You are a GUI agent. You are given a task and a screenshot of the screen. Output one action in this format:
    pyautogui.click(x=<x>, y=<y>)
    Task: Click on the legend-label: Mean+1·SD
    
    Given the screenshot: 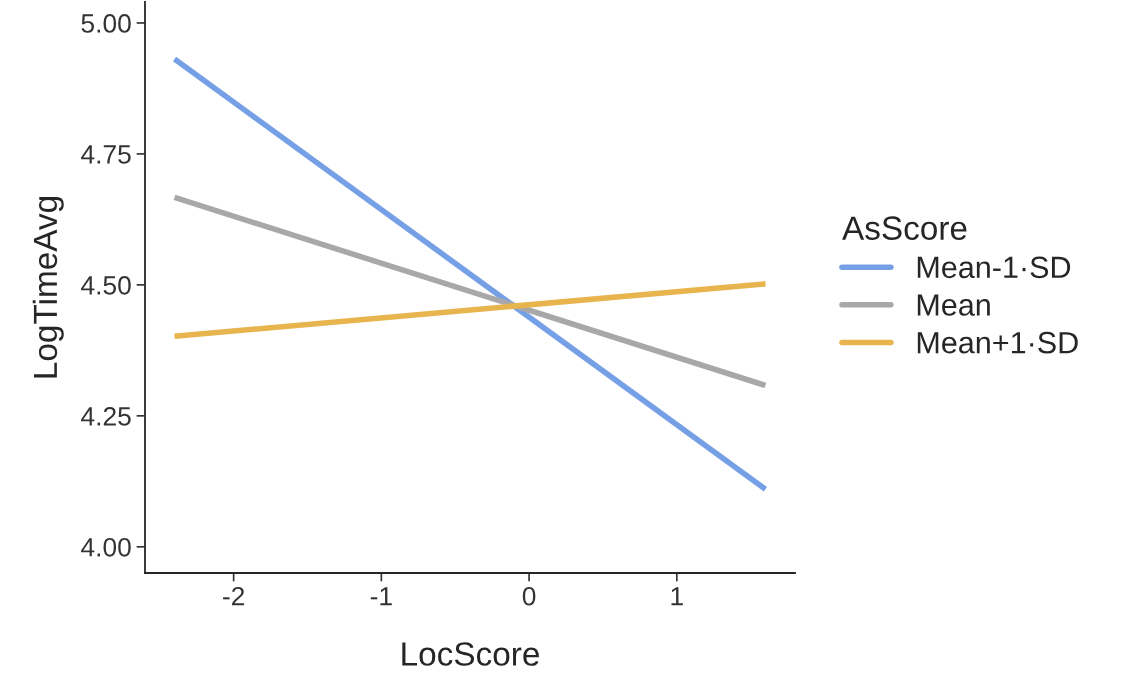 What is the action you would take?
    pyautogui.click(x=997, y=342)
    